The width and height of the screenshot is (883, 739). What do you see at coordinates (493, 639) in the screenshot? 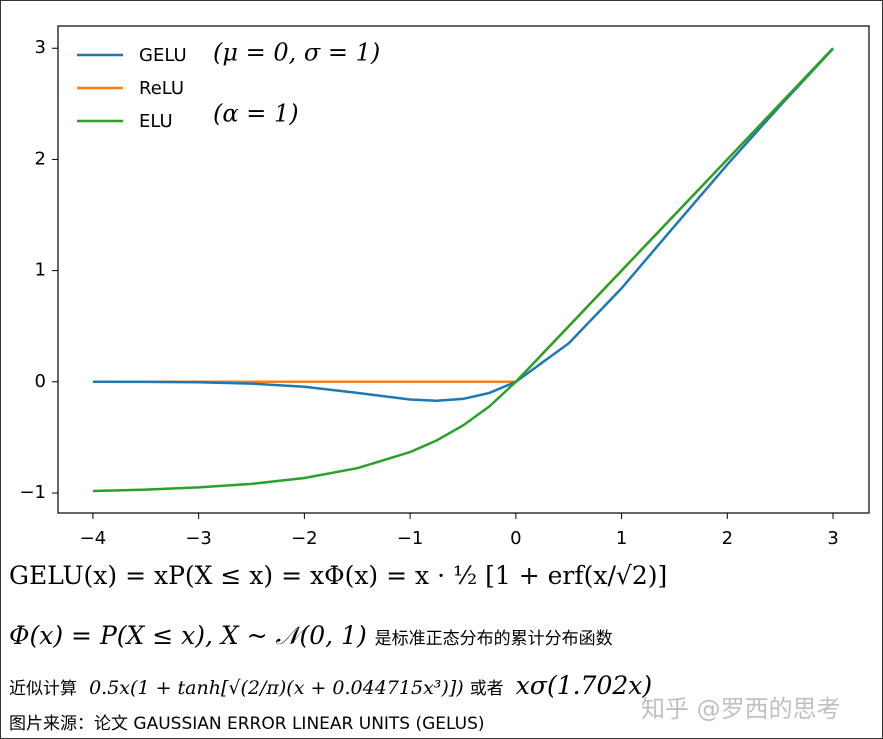
I see `formula-note: 是标准正态分布的累计分布函数` at bounding box center [493, 639].